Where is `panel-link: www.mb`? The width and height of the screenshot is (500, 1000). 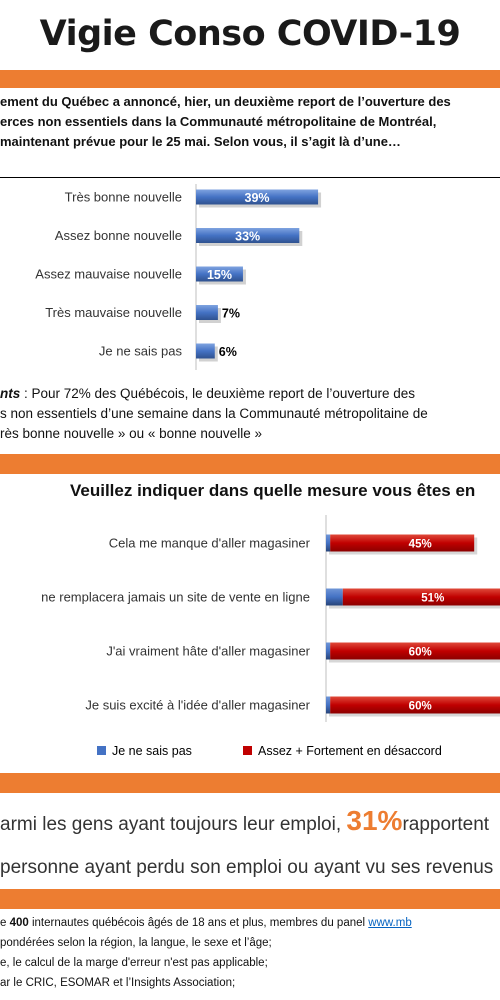
panel-link: www.mb is located at coordinates (390, 923).